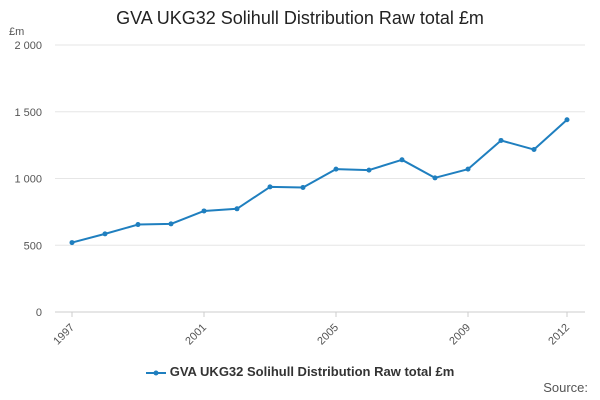  What do you see at coordinates (328, 335) in the screenshot?
I see `x-tick-label: 2005` at bounding box center [328, 335].